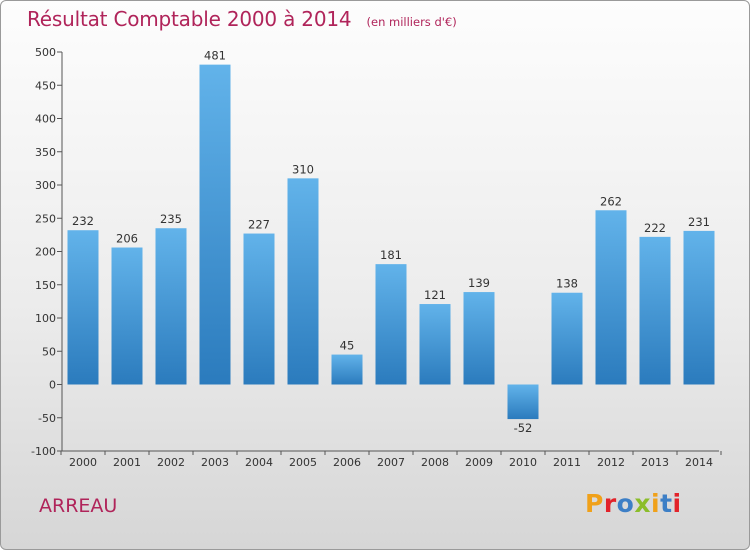 This screenshot has width=750, height=550. Describe the element at coordinates (45, 119) in the screenshot. I see `y-tick-label: 400` at that location.